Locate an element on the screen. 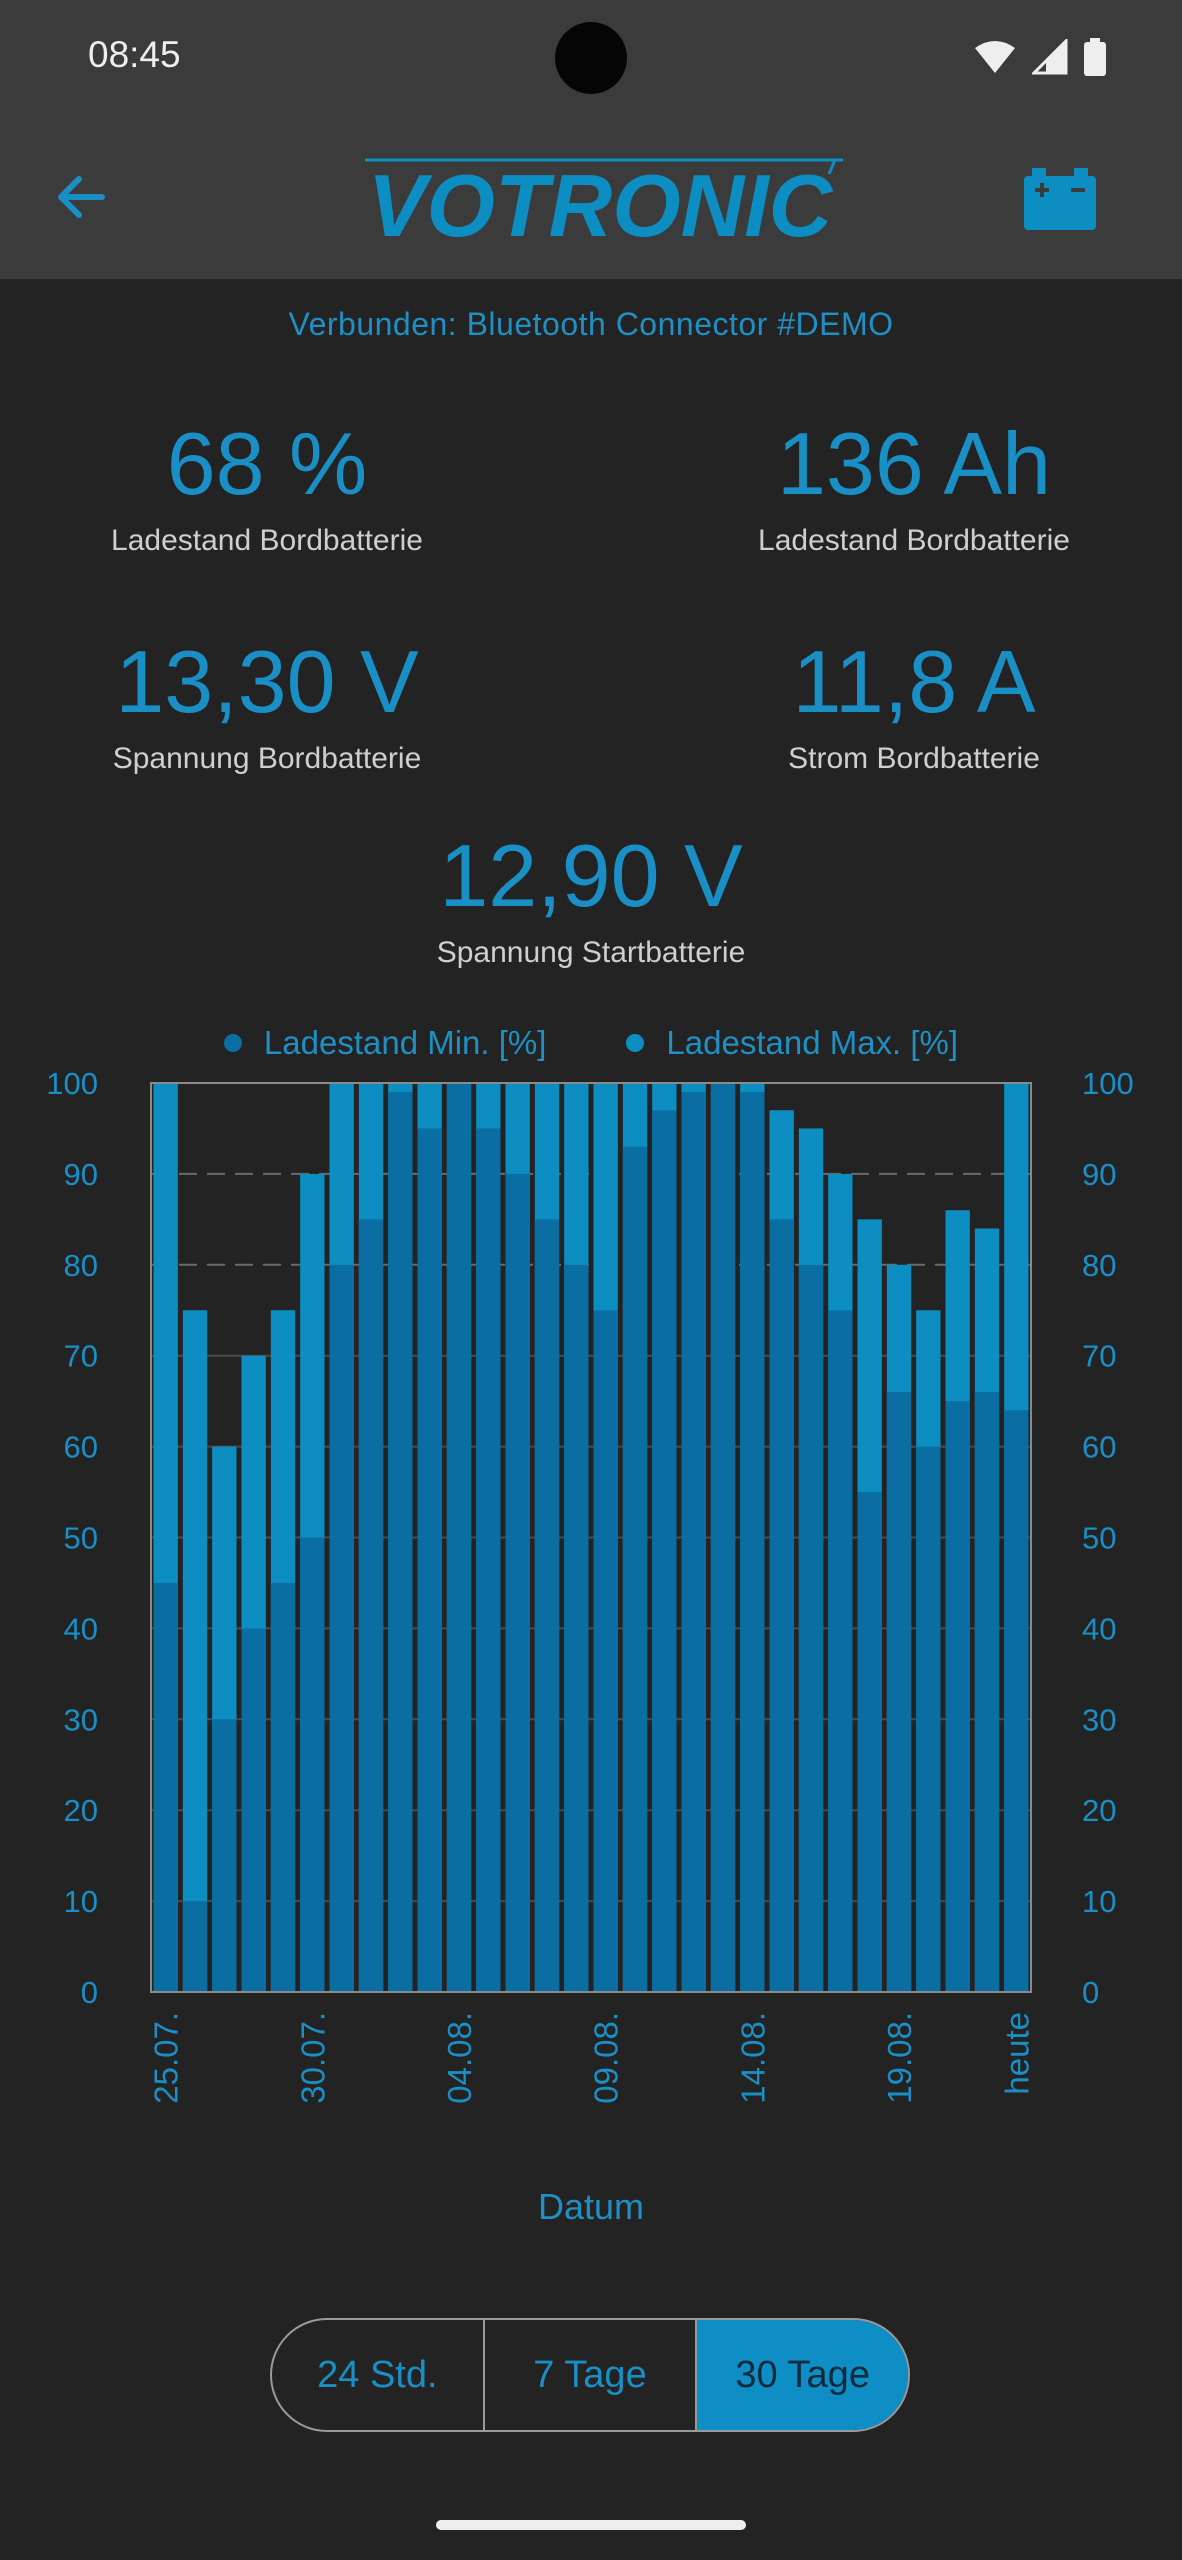 Image resolution: width=1182 pixels, height=2560 pixels. metric-soc-ah: 136 Ah Ladestand Bordbatterie is located at coordinates (913, 489).